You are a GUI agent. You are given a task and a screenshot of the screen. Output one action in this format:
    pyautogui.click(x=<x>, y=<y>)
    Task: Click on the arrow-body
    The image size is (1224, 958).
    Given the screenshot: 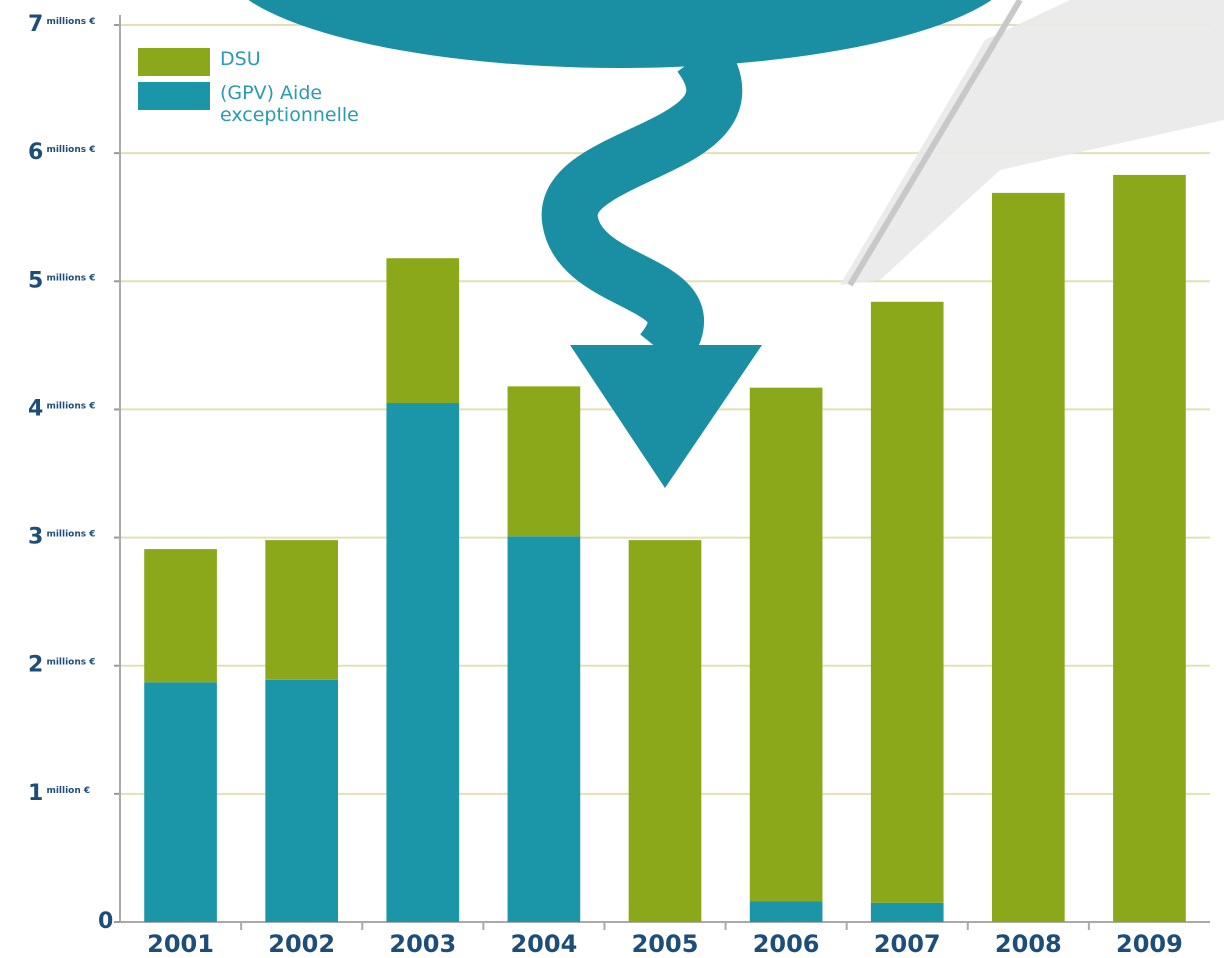 What is the action you would take?
    pyautogui.click(x=642, y=204)
    